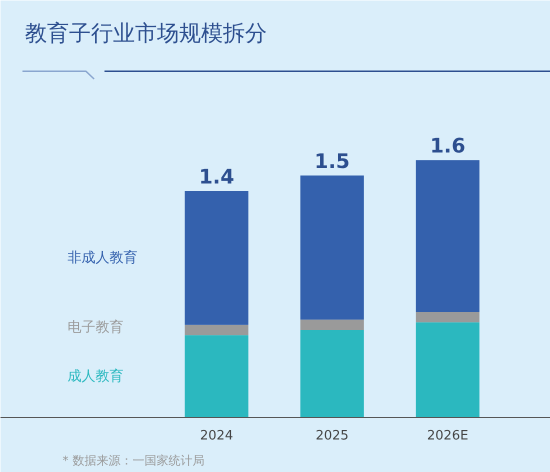 The height and width of the screenshot is (472, 550). Describe the element at coordinates (96, 327) in the screenshot. I see `text: 电子教育` at that location.